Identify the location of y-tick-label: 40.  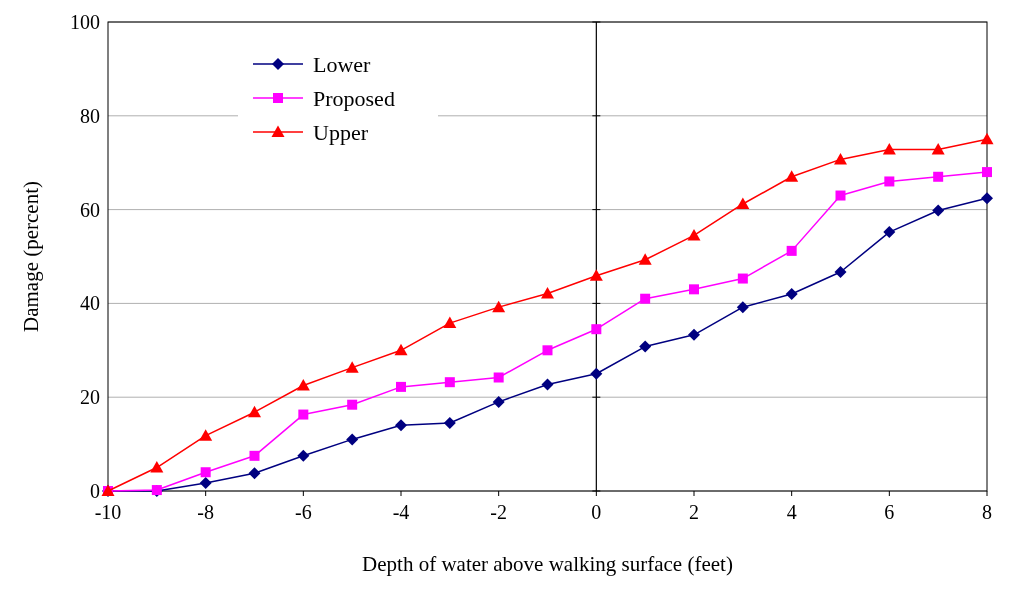
(90, 303).